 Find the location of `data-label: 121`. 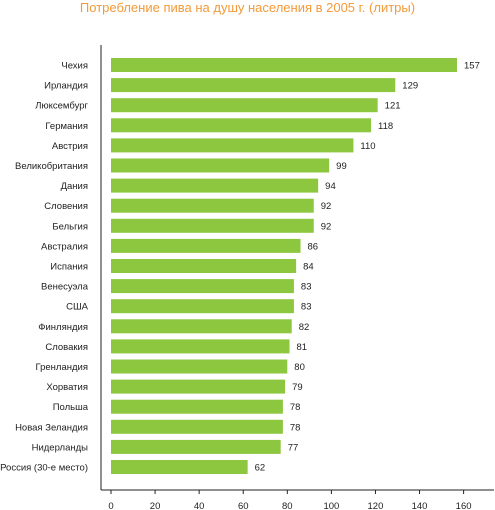

data-label: 121 is located at coordinates (393, 106).